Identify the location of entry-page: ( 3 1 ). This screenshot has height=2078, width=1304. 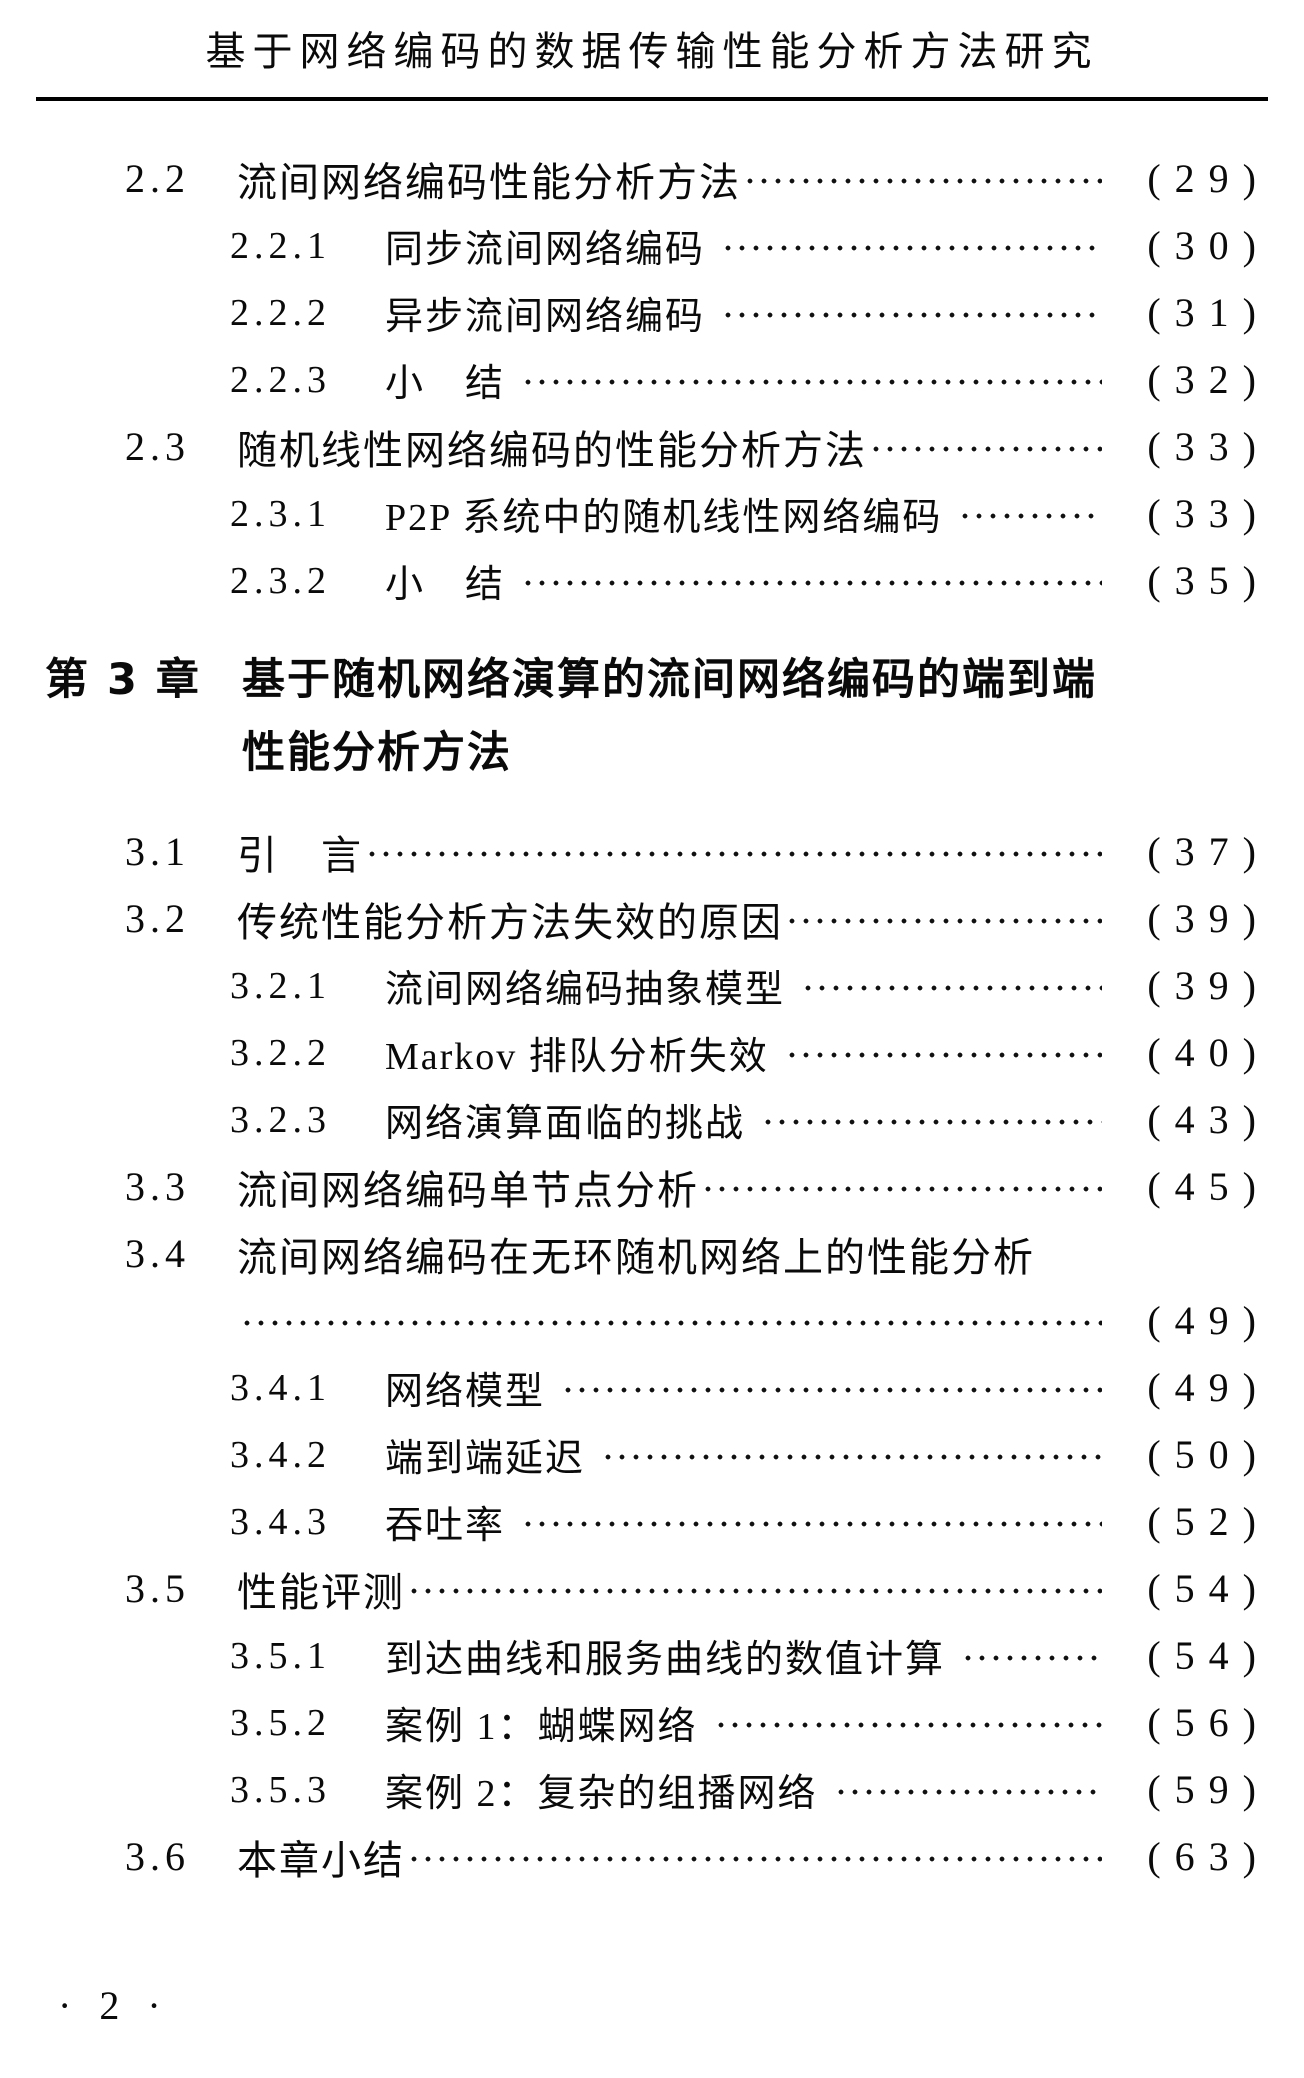
(1202, 312).